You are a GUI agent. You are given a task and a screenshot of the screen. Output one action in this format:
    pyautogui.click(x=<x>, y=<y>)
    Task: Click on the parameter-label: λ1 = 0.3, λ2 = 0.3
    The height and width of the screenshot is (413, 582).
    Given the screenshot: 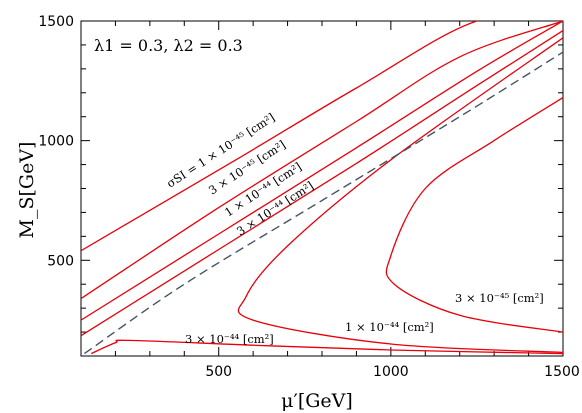 What is the action you would take?
    pyautogui.click(x=168, y=45)
    